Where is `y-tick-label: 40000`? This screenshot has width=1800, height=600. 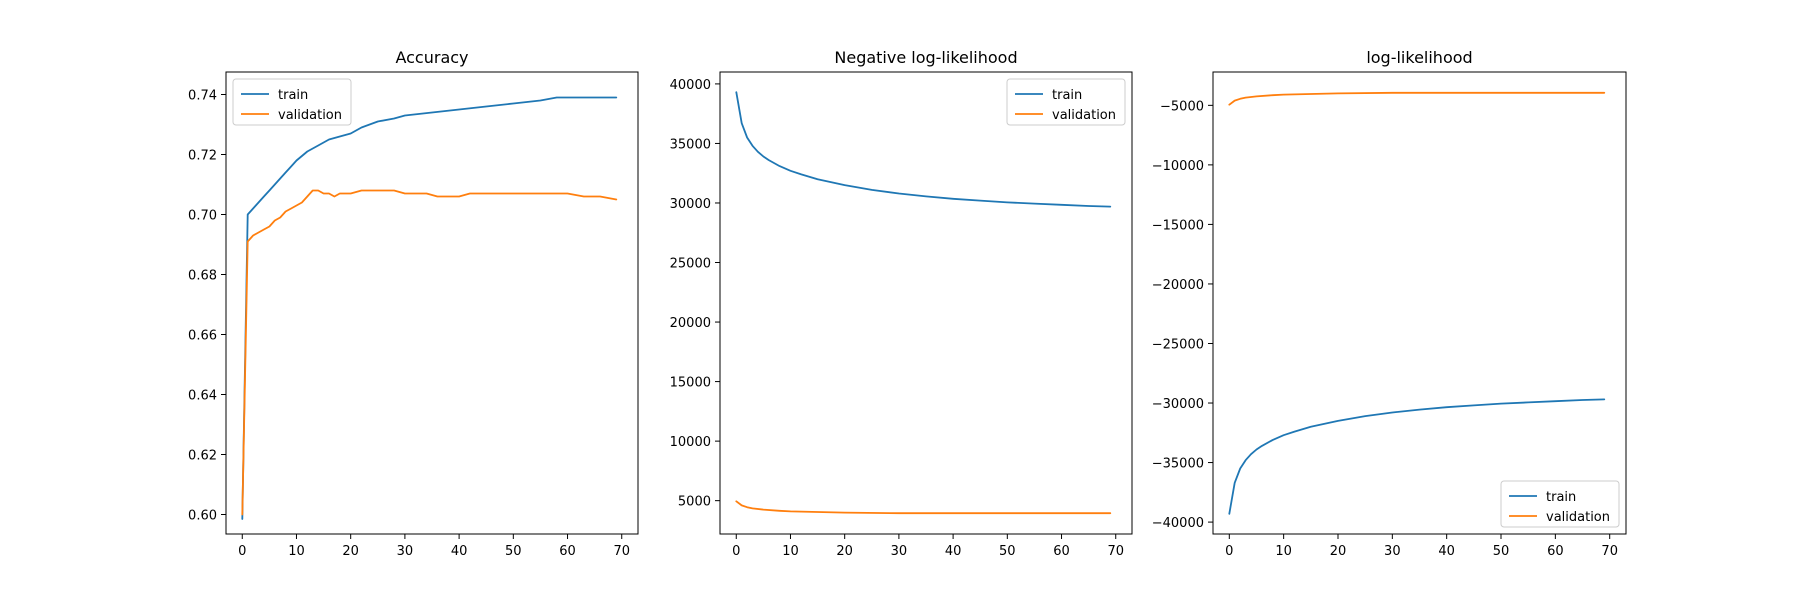
y-tick-label: 40000 is located at coordinates (690, 85).